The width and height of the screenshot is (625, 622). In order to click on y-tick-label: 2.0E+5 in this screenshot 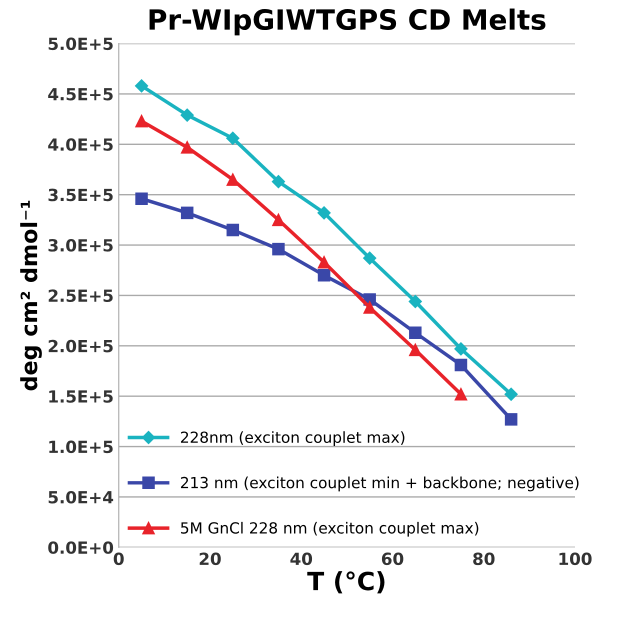, I will do `click(80, 346)`.